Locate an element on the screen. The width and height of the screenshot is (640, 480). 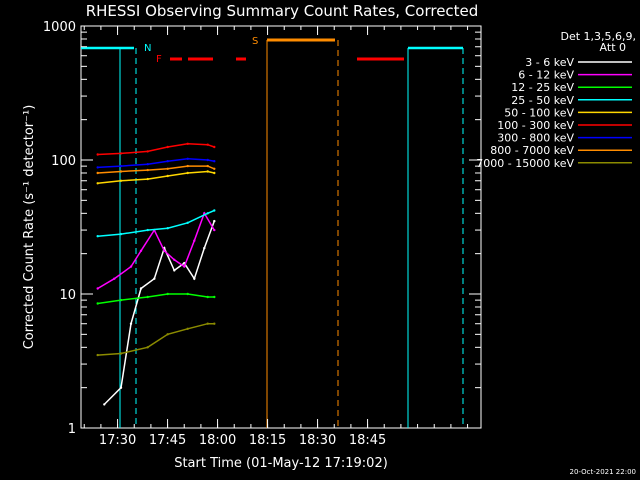
x-tick-label: 18:45 is located at coordinates (367, 440).